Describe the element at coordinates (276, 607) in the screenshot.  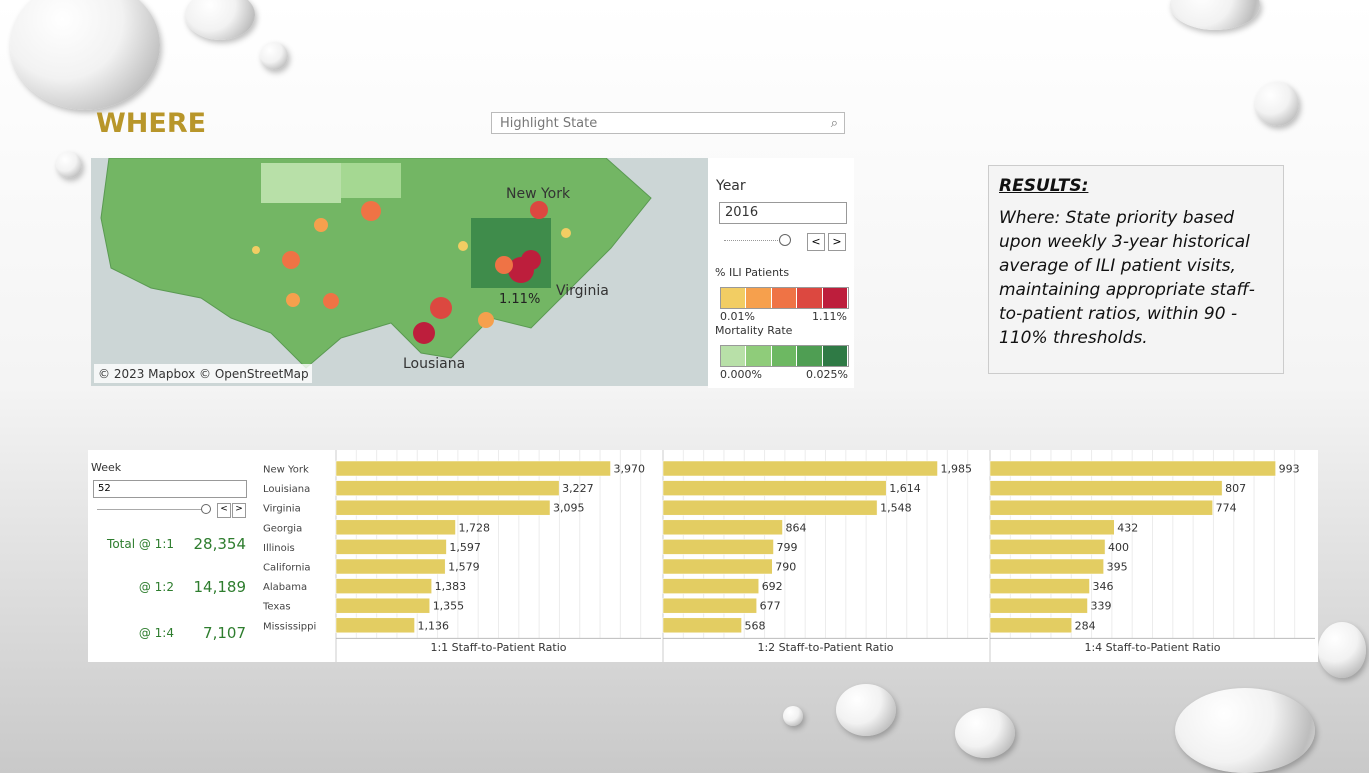
I see `category-label: Texas` at that location.